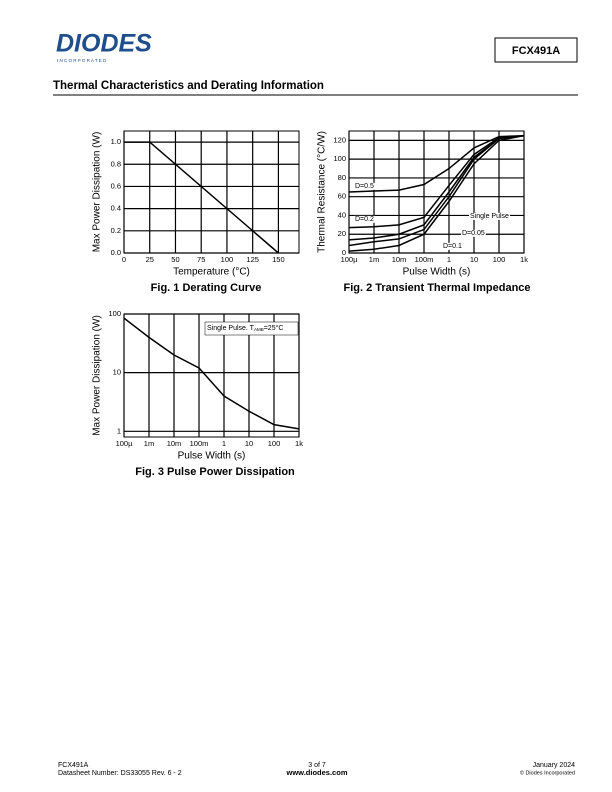  I want to click on y-tick-label: 1.0, so click(116, 141).